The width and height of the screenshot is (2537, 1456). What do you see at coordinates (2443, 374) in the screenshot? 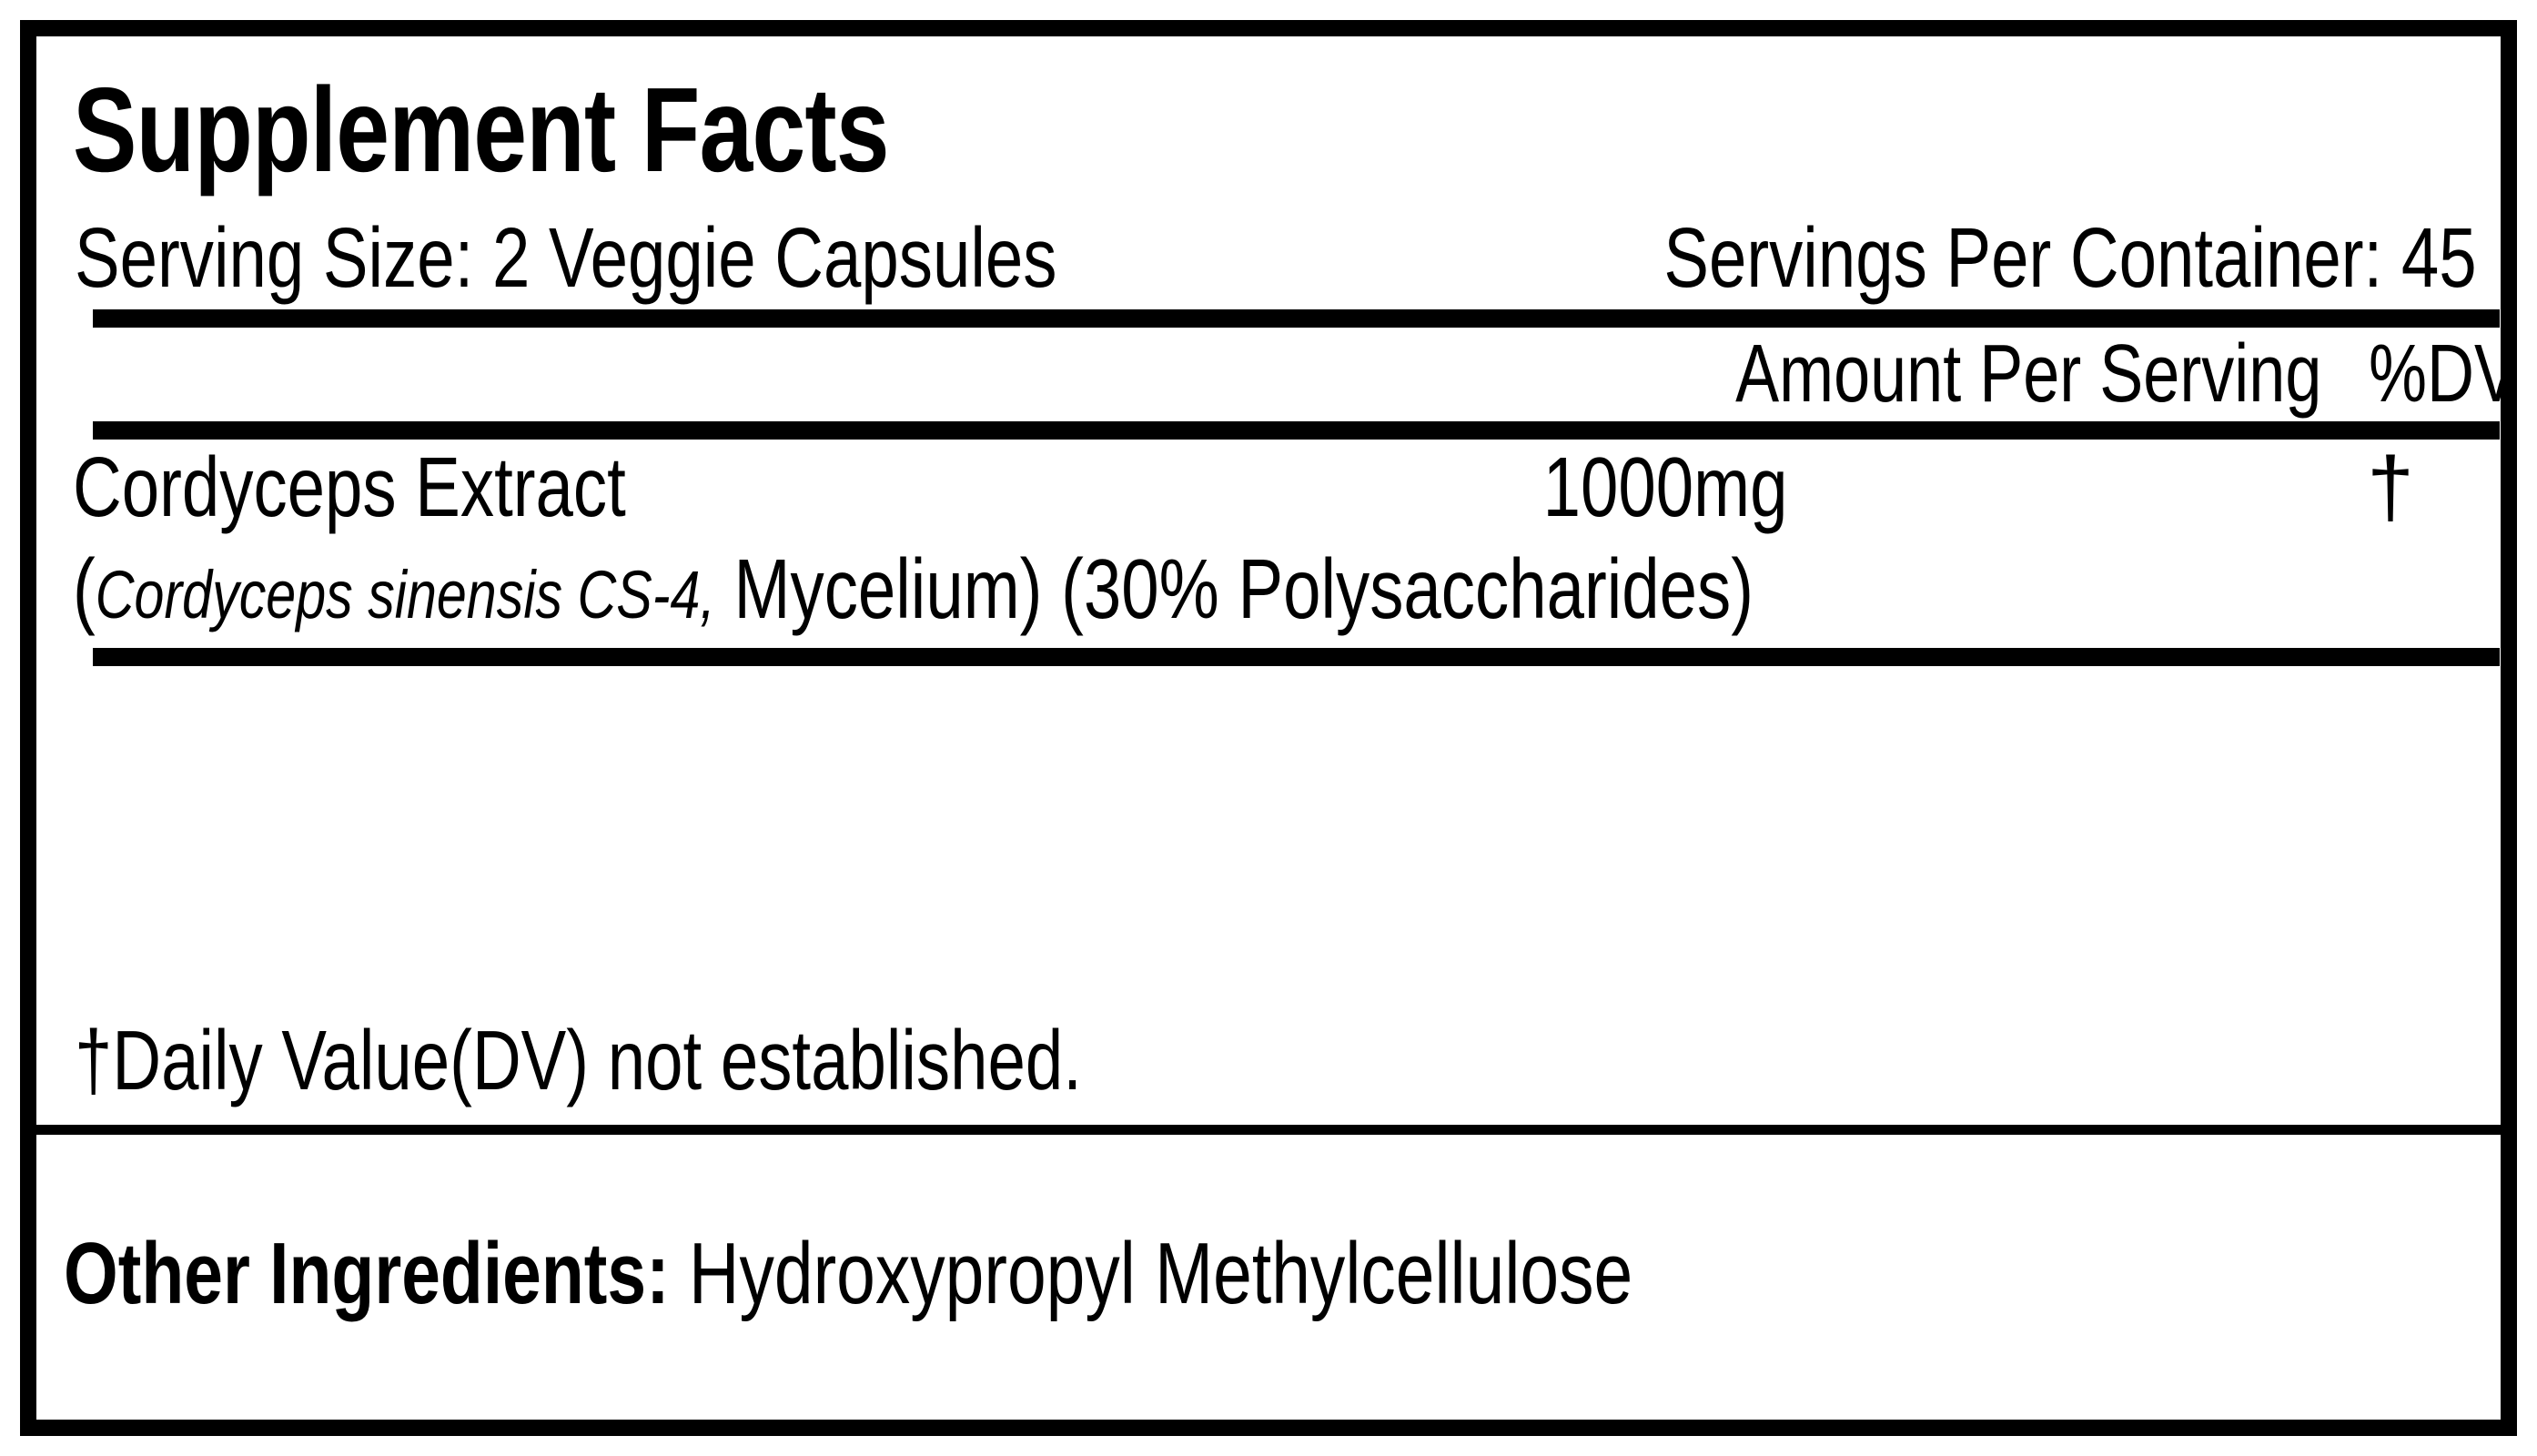
I see `percent-dv-label: %DV` at bounding box center [2443, 374].